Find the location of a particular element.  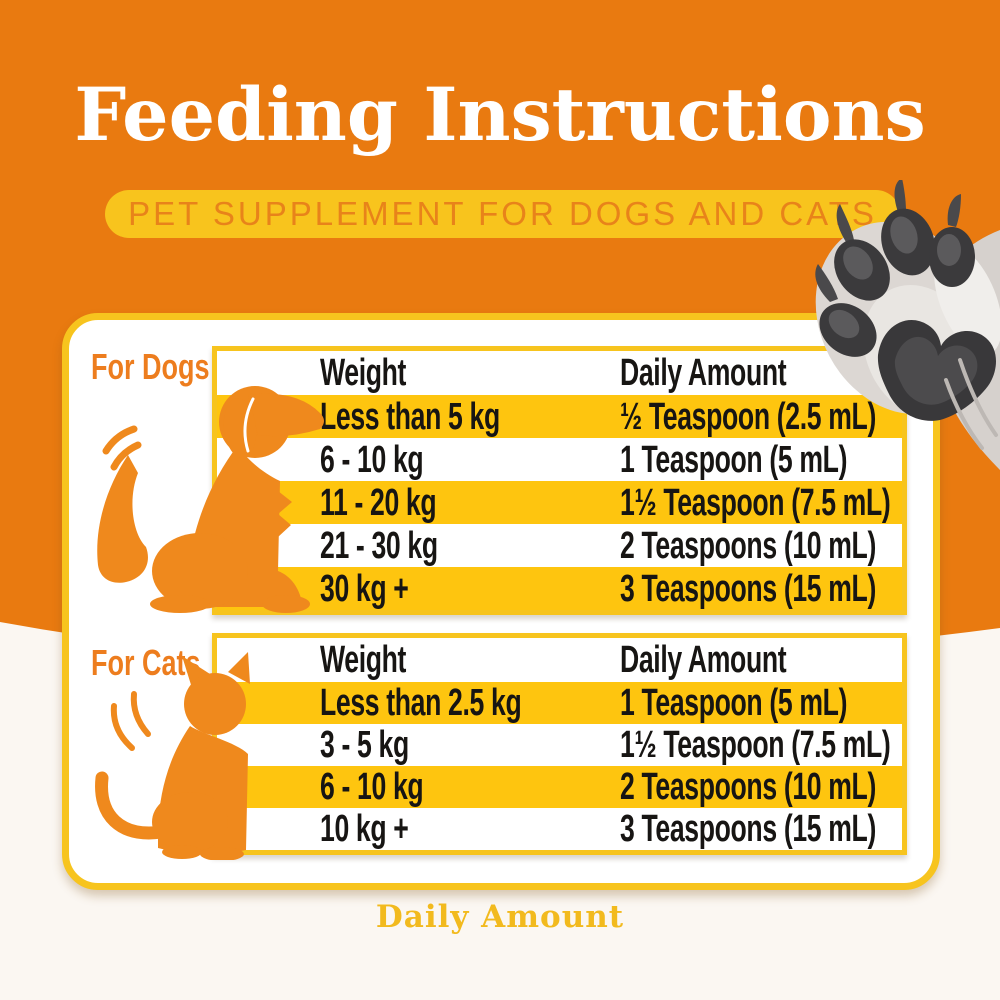

weight-cell: 30 kg + is located at coordinates (364, 588).